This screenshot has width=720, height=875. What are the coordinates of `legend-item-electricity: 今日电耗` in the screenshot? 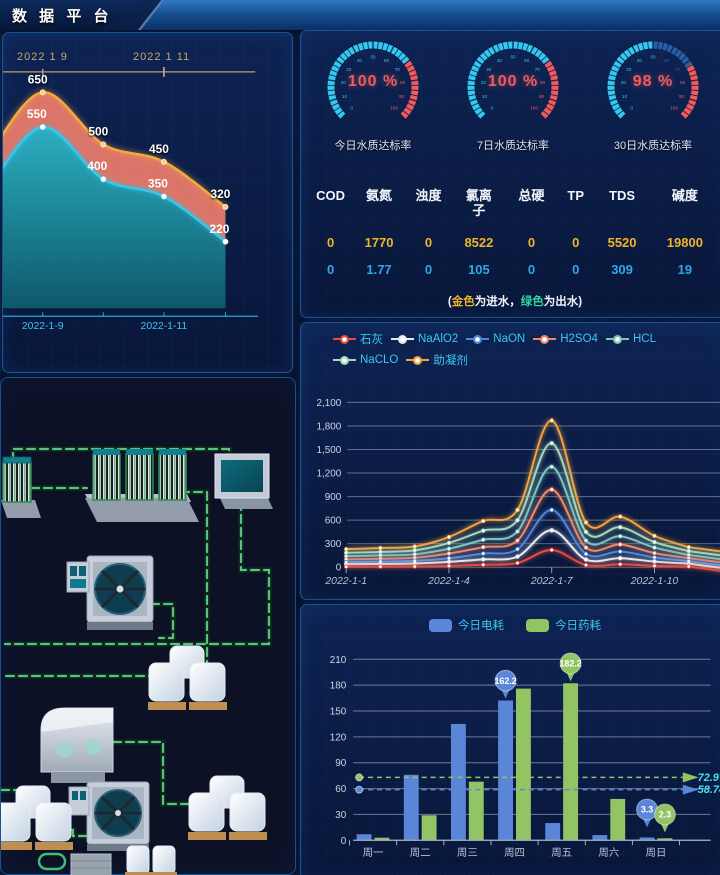 It's located at (466, 625).